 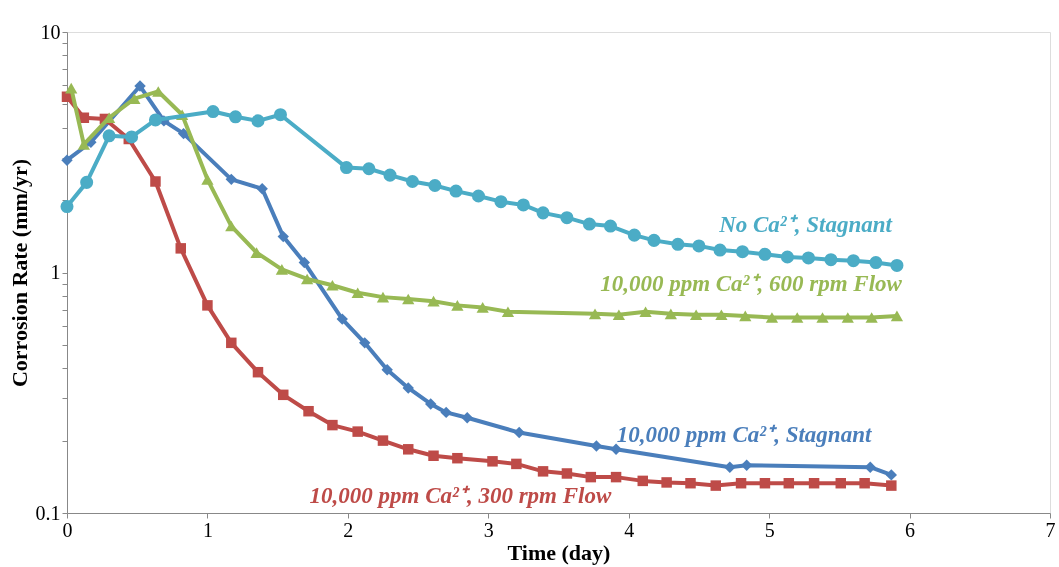 What do you see at coordinates (805, 225) in the screenshot?
I see `series-label: No Ca²⁺, Stagnant` at bounding box center [805, 225].